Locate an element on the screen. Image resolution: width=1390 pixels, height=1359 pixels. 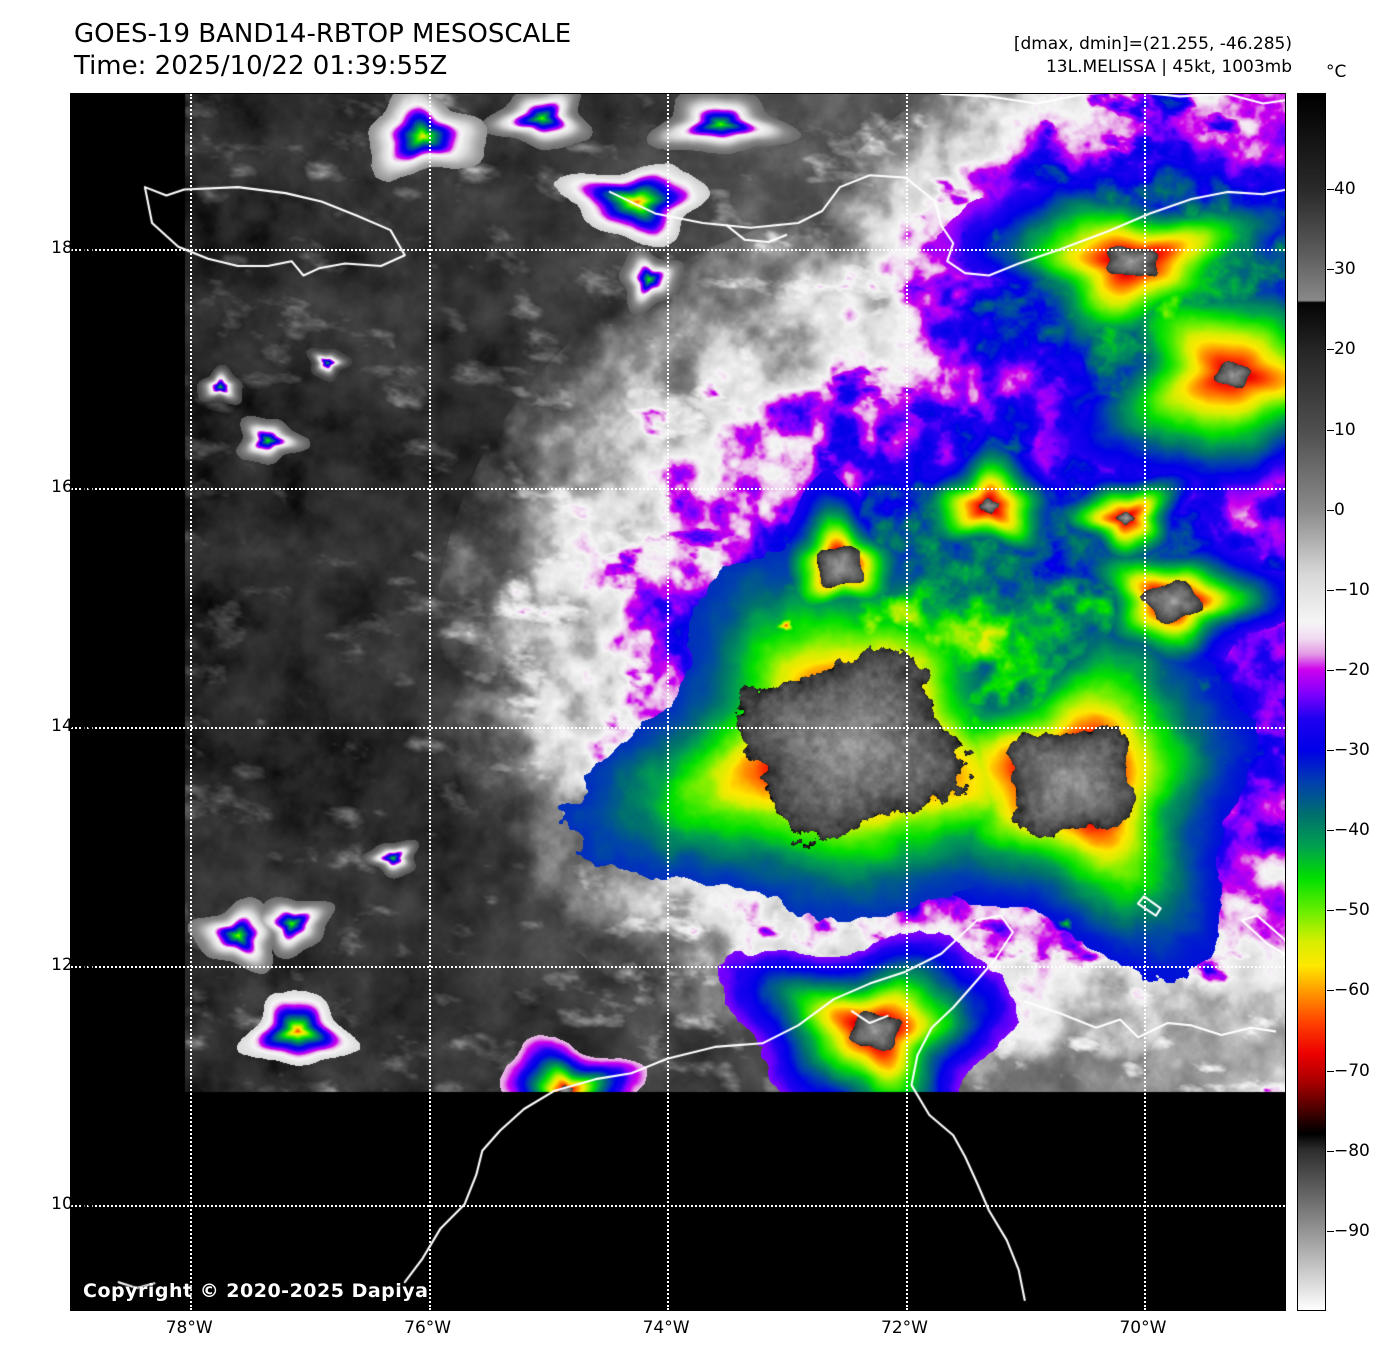
colorbar-tick-label: −60 is located at coordinates (1352, 990).